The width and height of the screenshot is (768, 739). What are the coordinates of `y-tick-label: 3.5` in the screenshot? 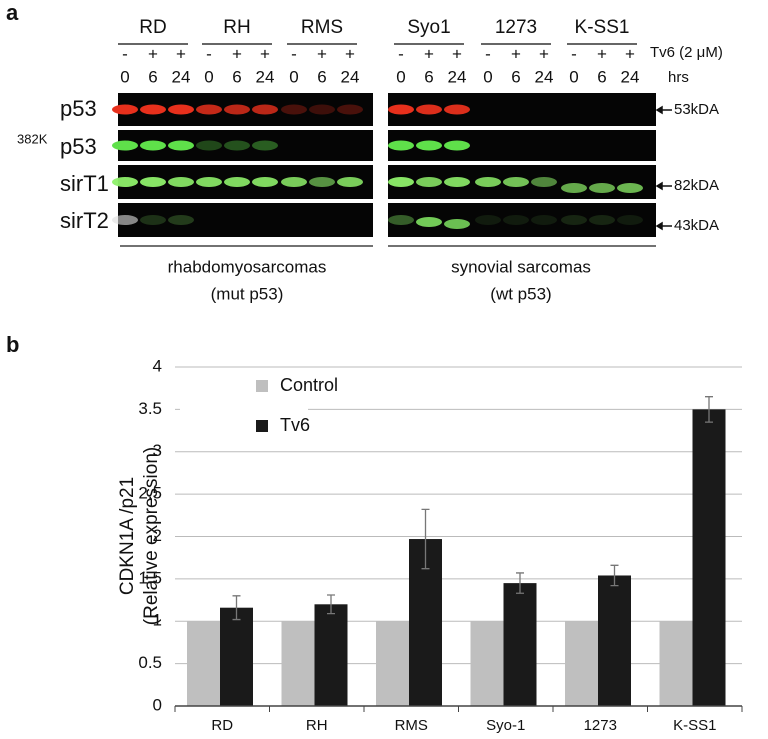 It's located at (150, 408).